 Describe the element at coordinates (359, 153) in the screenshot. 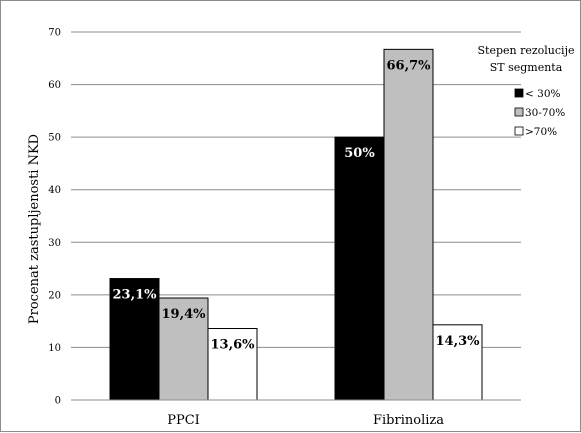

I see `data-label-fibrinoliza-series-1: 50%` at that location.